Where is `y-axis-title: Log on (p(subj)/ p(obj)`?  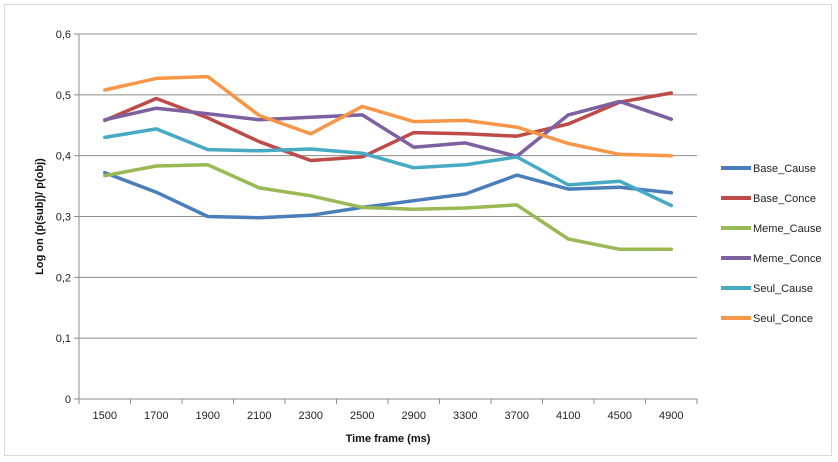 y-axis-title: Log on (p(subj)/ p(obj) is located at coordinates (40, 216).